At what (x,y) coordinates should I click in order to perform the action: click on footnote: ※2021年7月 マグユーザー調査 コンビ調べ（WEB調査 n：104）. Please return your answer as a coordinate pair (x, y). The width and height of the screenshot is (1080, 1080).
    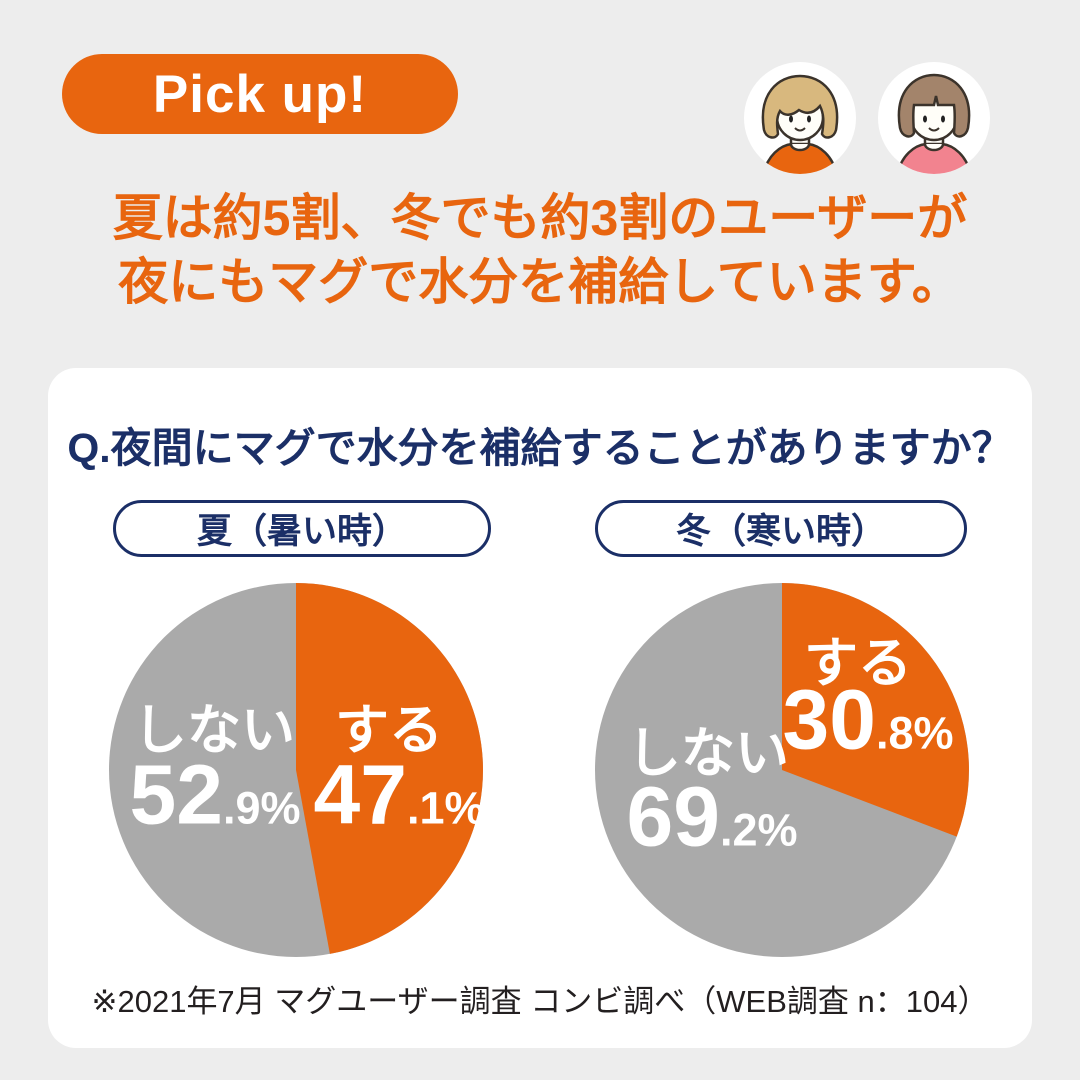
    Looking at the image, I should click on (540, 1001).